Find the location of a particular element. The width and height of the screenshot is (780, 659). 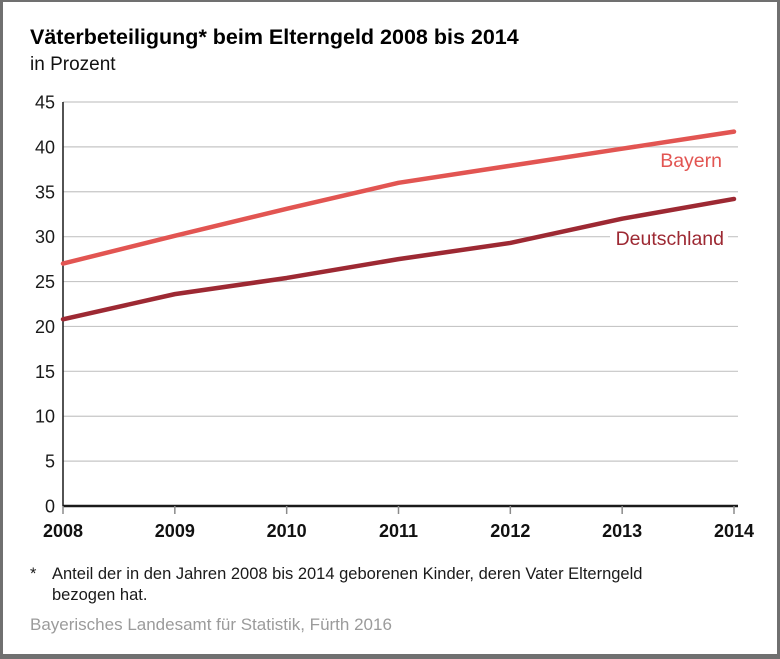

series-label-bayern: Bayern is located at coordinates (691, 161).